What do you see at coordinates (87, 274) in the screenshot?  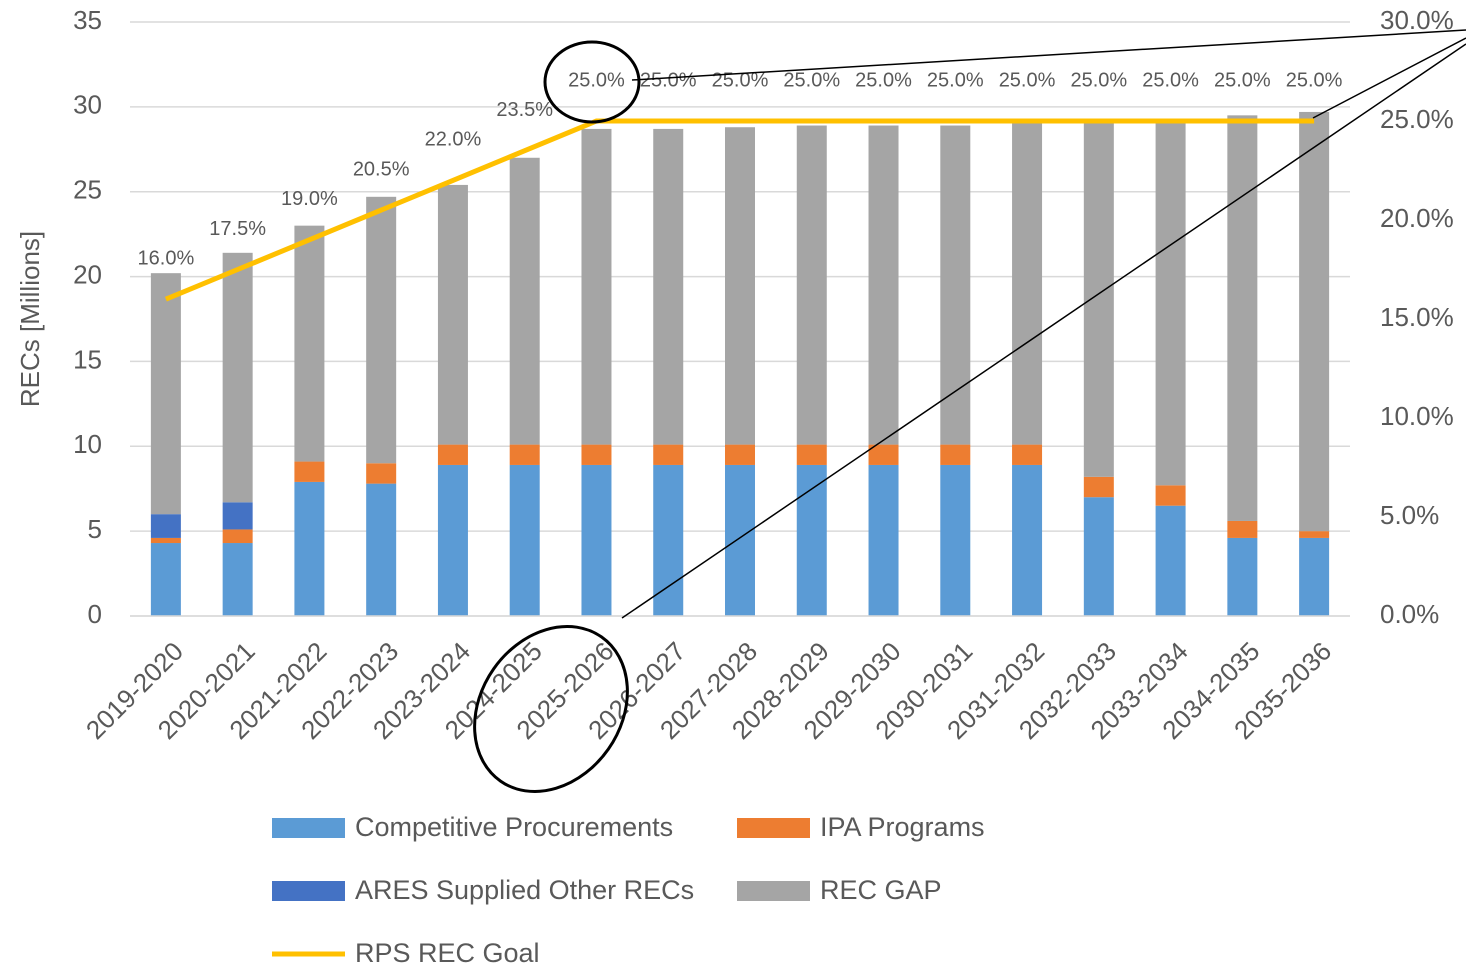 I see `y-tick-label: 20` at bounding box center [87, 274].